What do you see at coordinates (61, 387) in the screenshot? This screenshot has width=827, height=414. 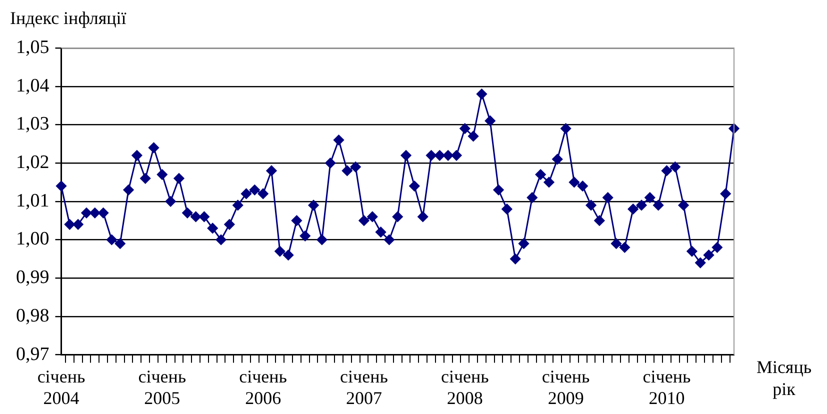 I see `x-tick-label: січень 2004` at bounding box center [61, 387].